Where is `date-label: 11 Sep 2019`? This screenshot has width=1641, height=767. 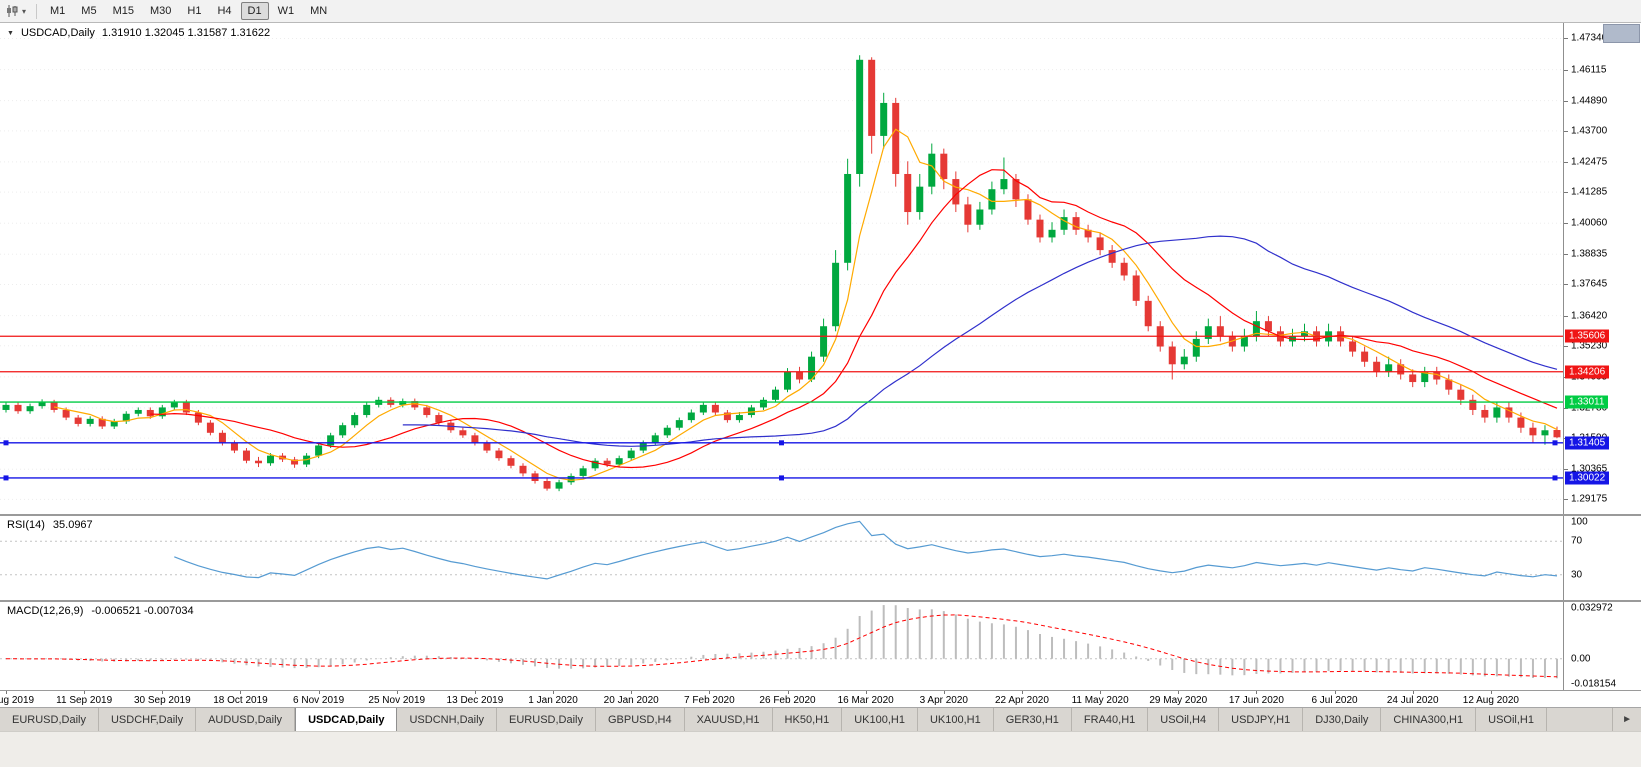 date-label: 11 Sep 2019 is located at coordinates (84, 700).